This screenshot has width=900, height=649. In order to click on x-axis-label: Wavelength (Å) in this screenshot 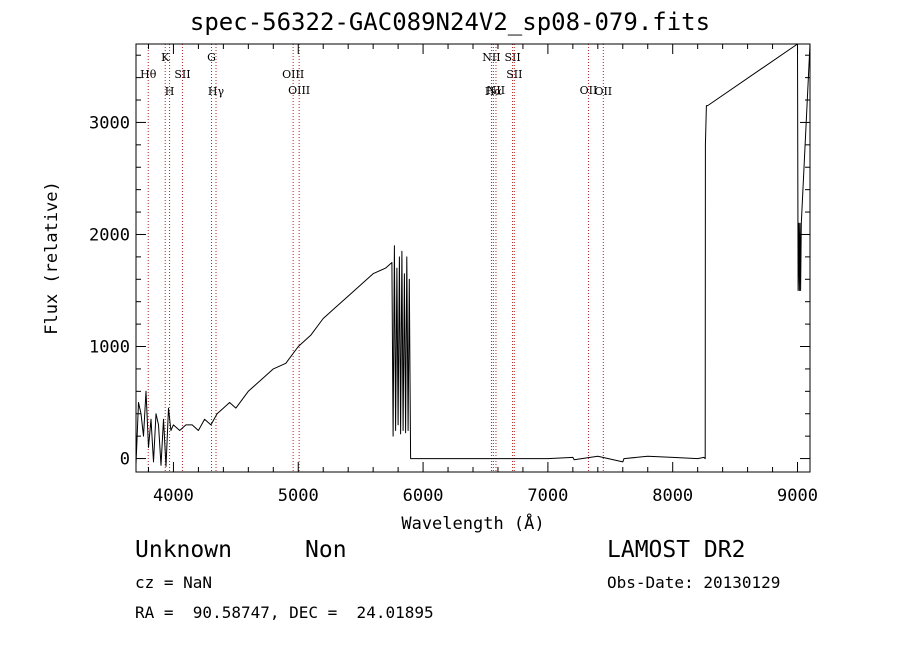, I will do `click(472, 523)`.